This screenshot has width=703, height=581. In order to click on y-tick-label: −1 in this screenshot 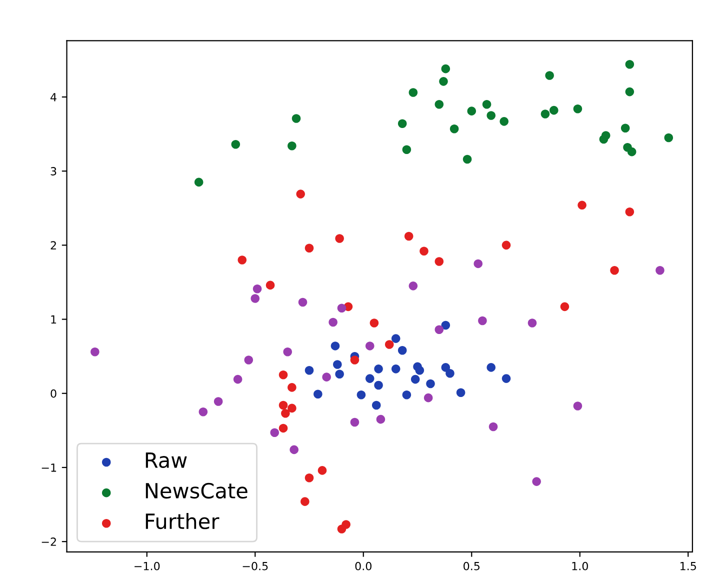, I will do `click(49, 468)`.